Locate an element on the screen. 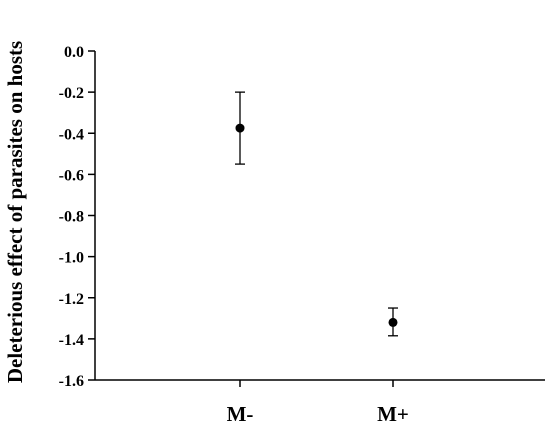  y-tick-label: -1.4 is located at coordinates (71, 340).